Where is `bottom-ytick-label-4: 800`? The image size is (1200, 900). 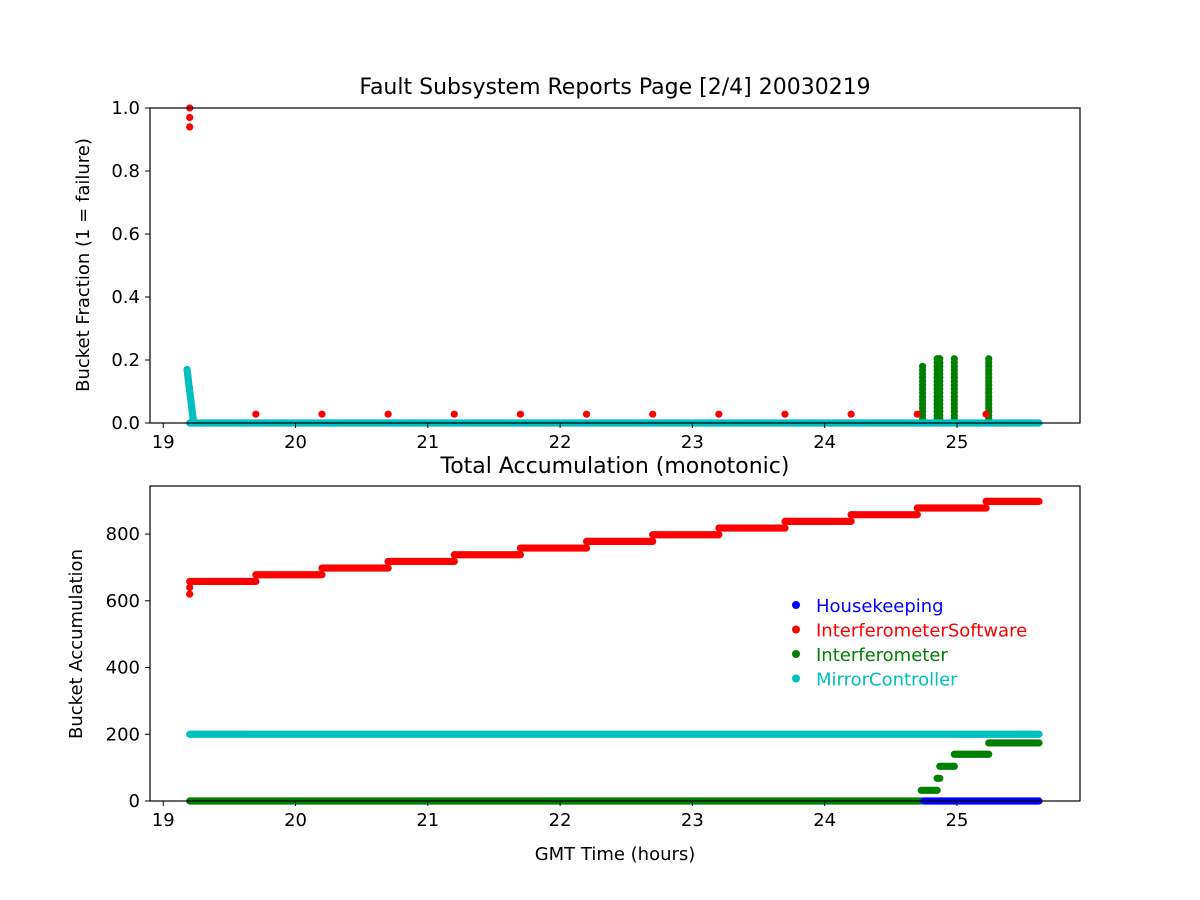 bottom-ytick-label-4: 800 is located at coordinates (123, 534).